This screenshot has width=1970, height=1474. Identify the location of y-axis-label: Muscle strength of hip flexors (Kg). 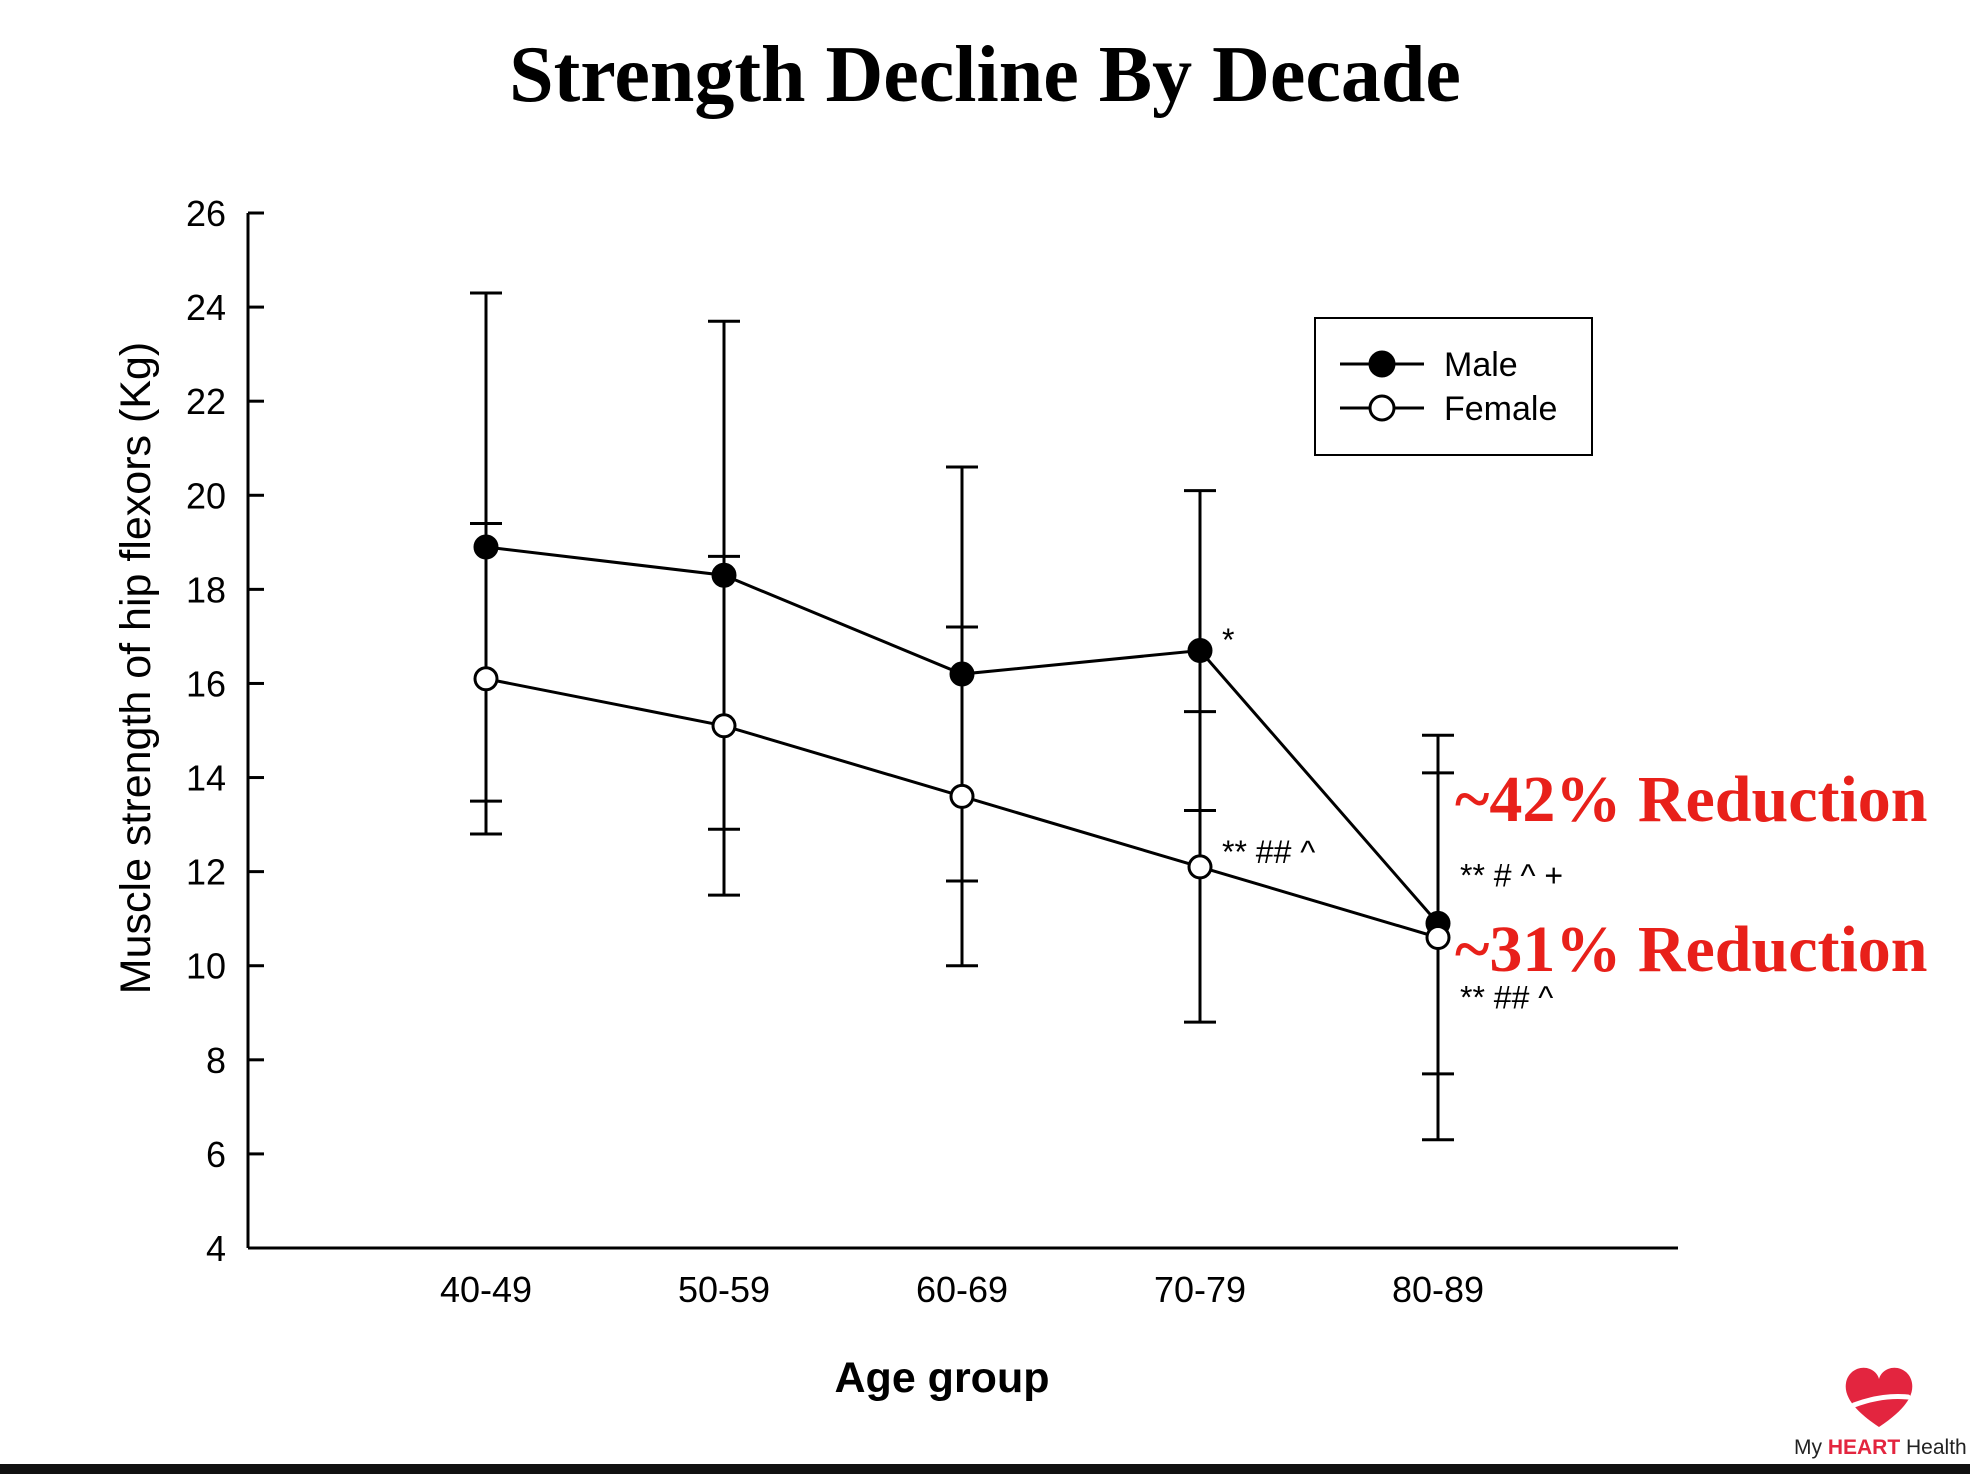
(136, 668).